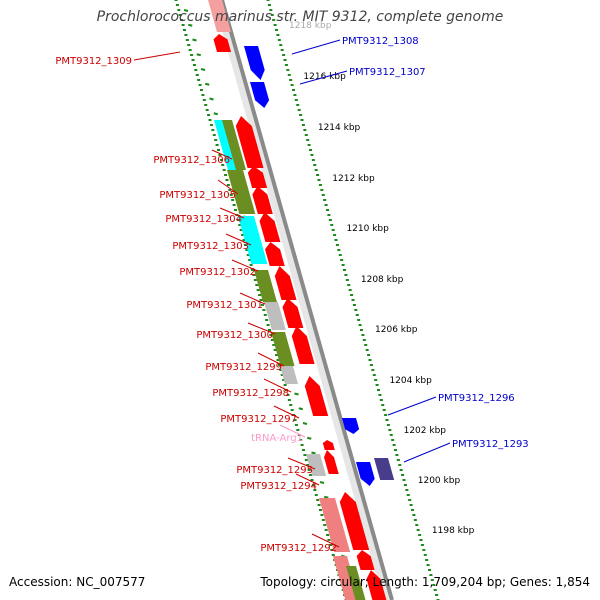 The height and width of the screenshot is (600, 600). What do you see at coordinates (410, 381) in the screenshot?
I see `ruler-label: 1204 kbp` at bounding box center [410, 381].